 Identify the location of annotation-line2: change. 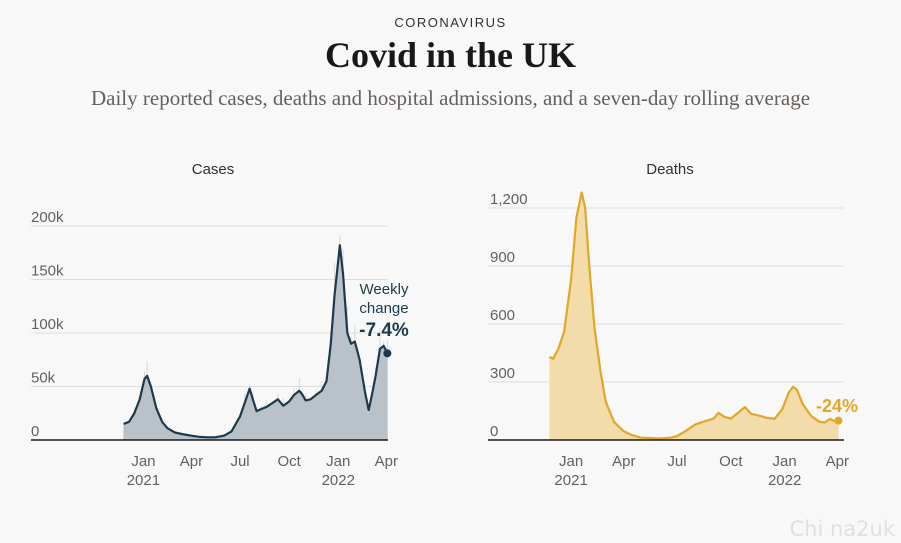
(383, 308).